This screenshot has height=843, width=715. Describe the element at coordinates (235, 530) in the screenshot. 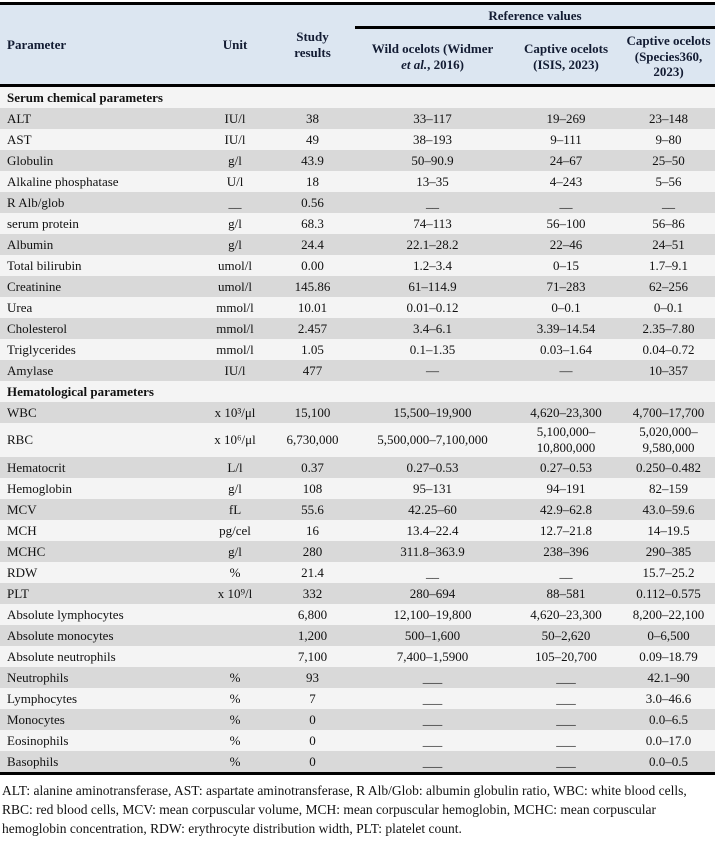

I see `value-cell: pg/cel` at that location.